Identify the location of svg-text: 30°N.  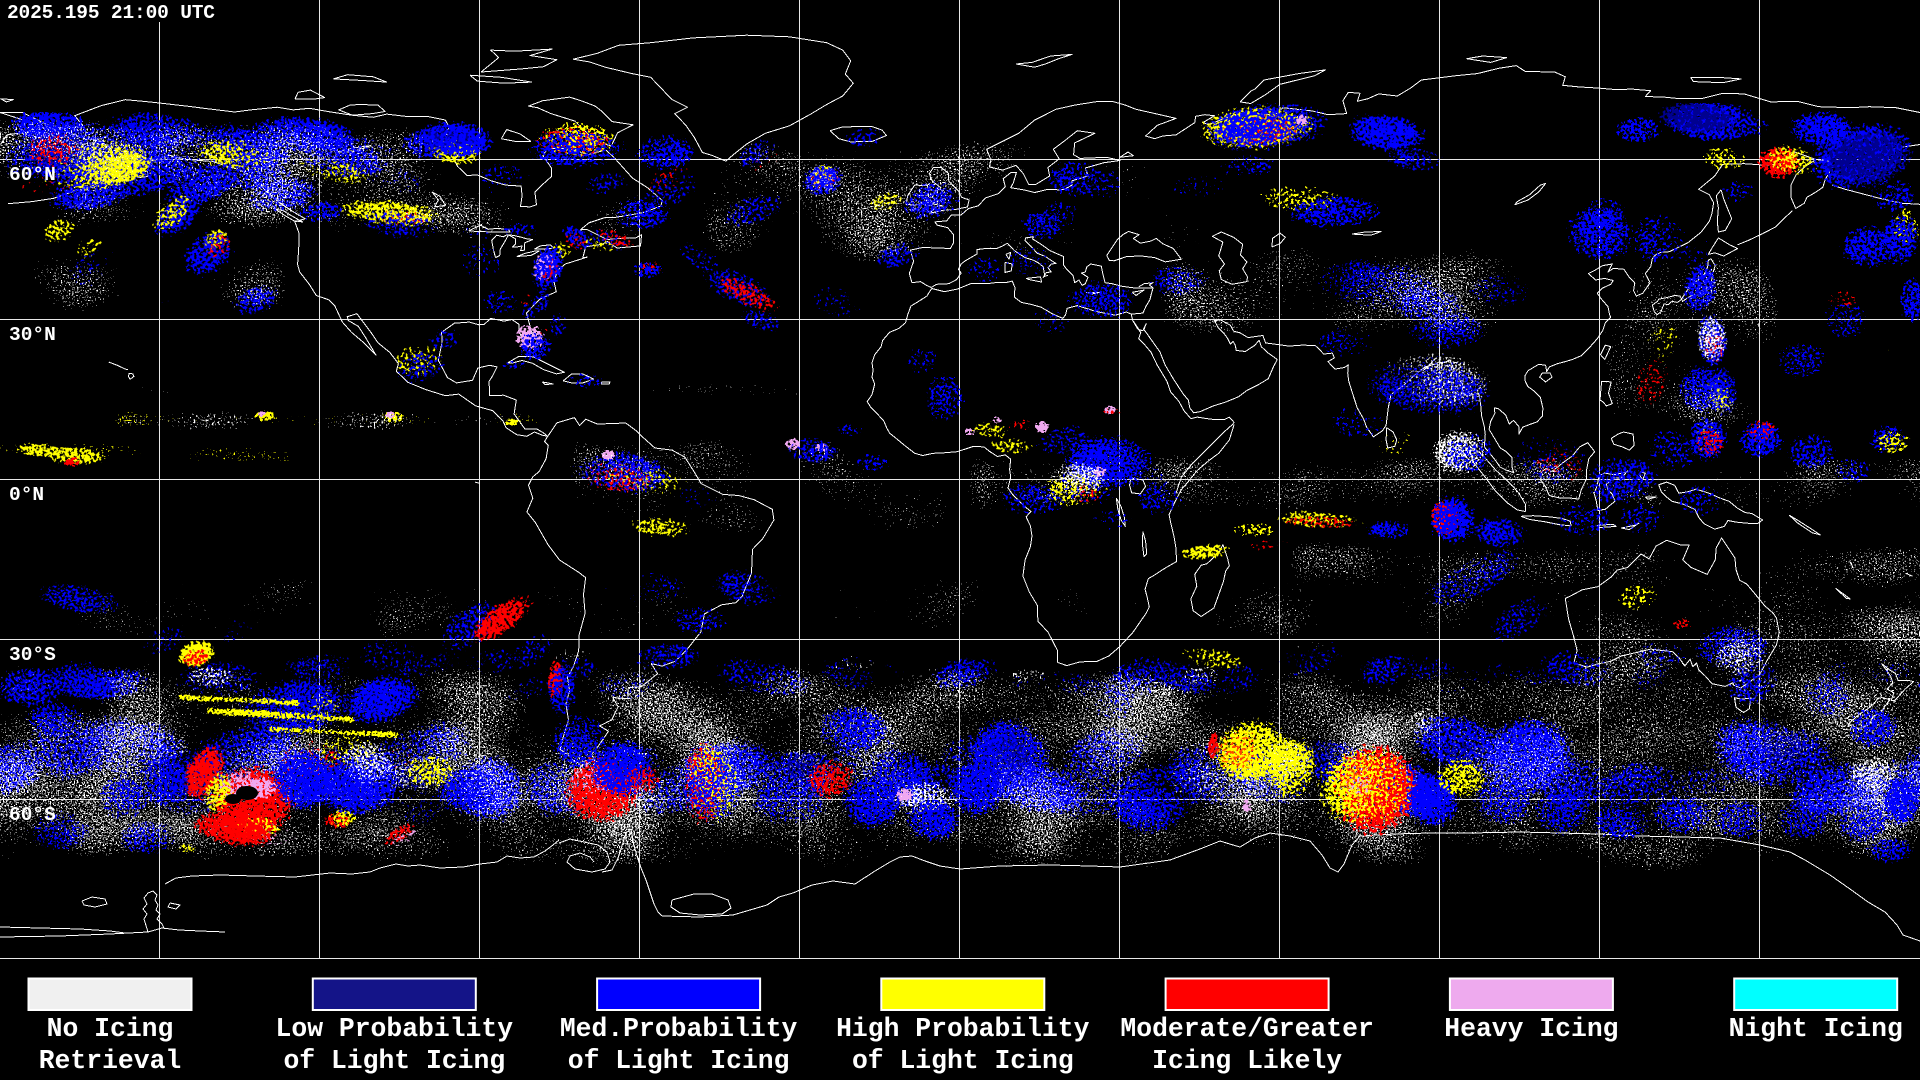
(32, 335).